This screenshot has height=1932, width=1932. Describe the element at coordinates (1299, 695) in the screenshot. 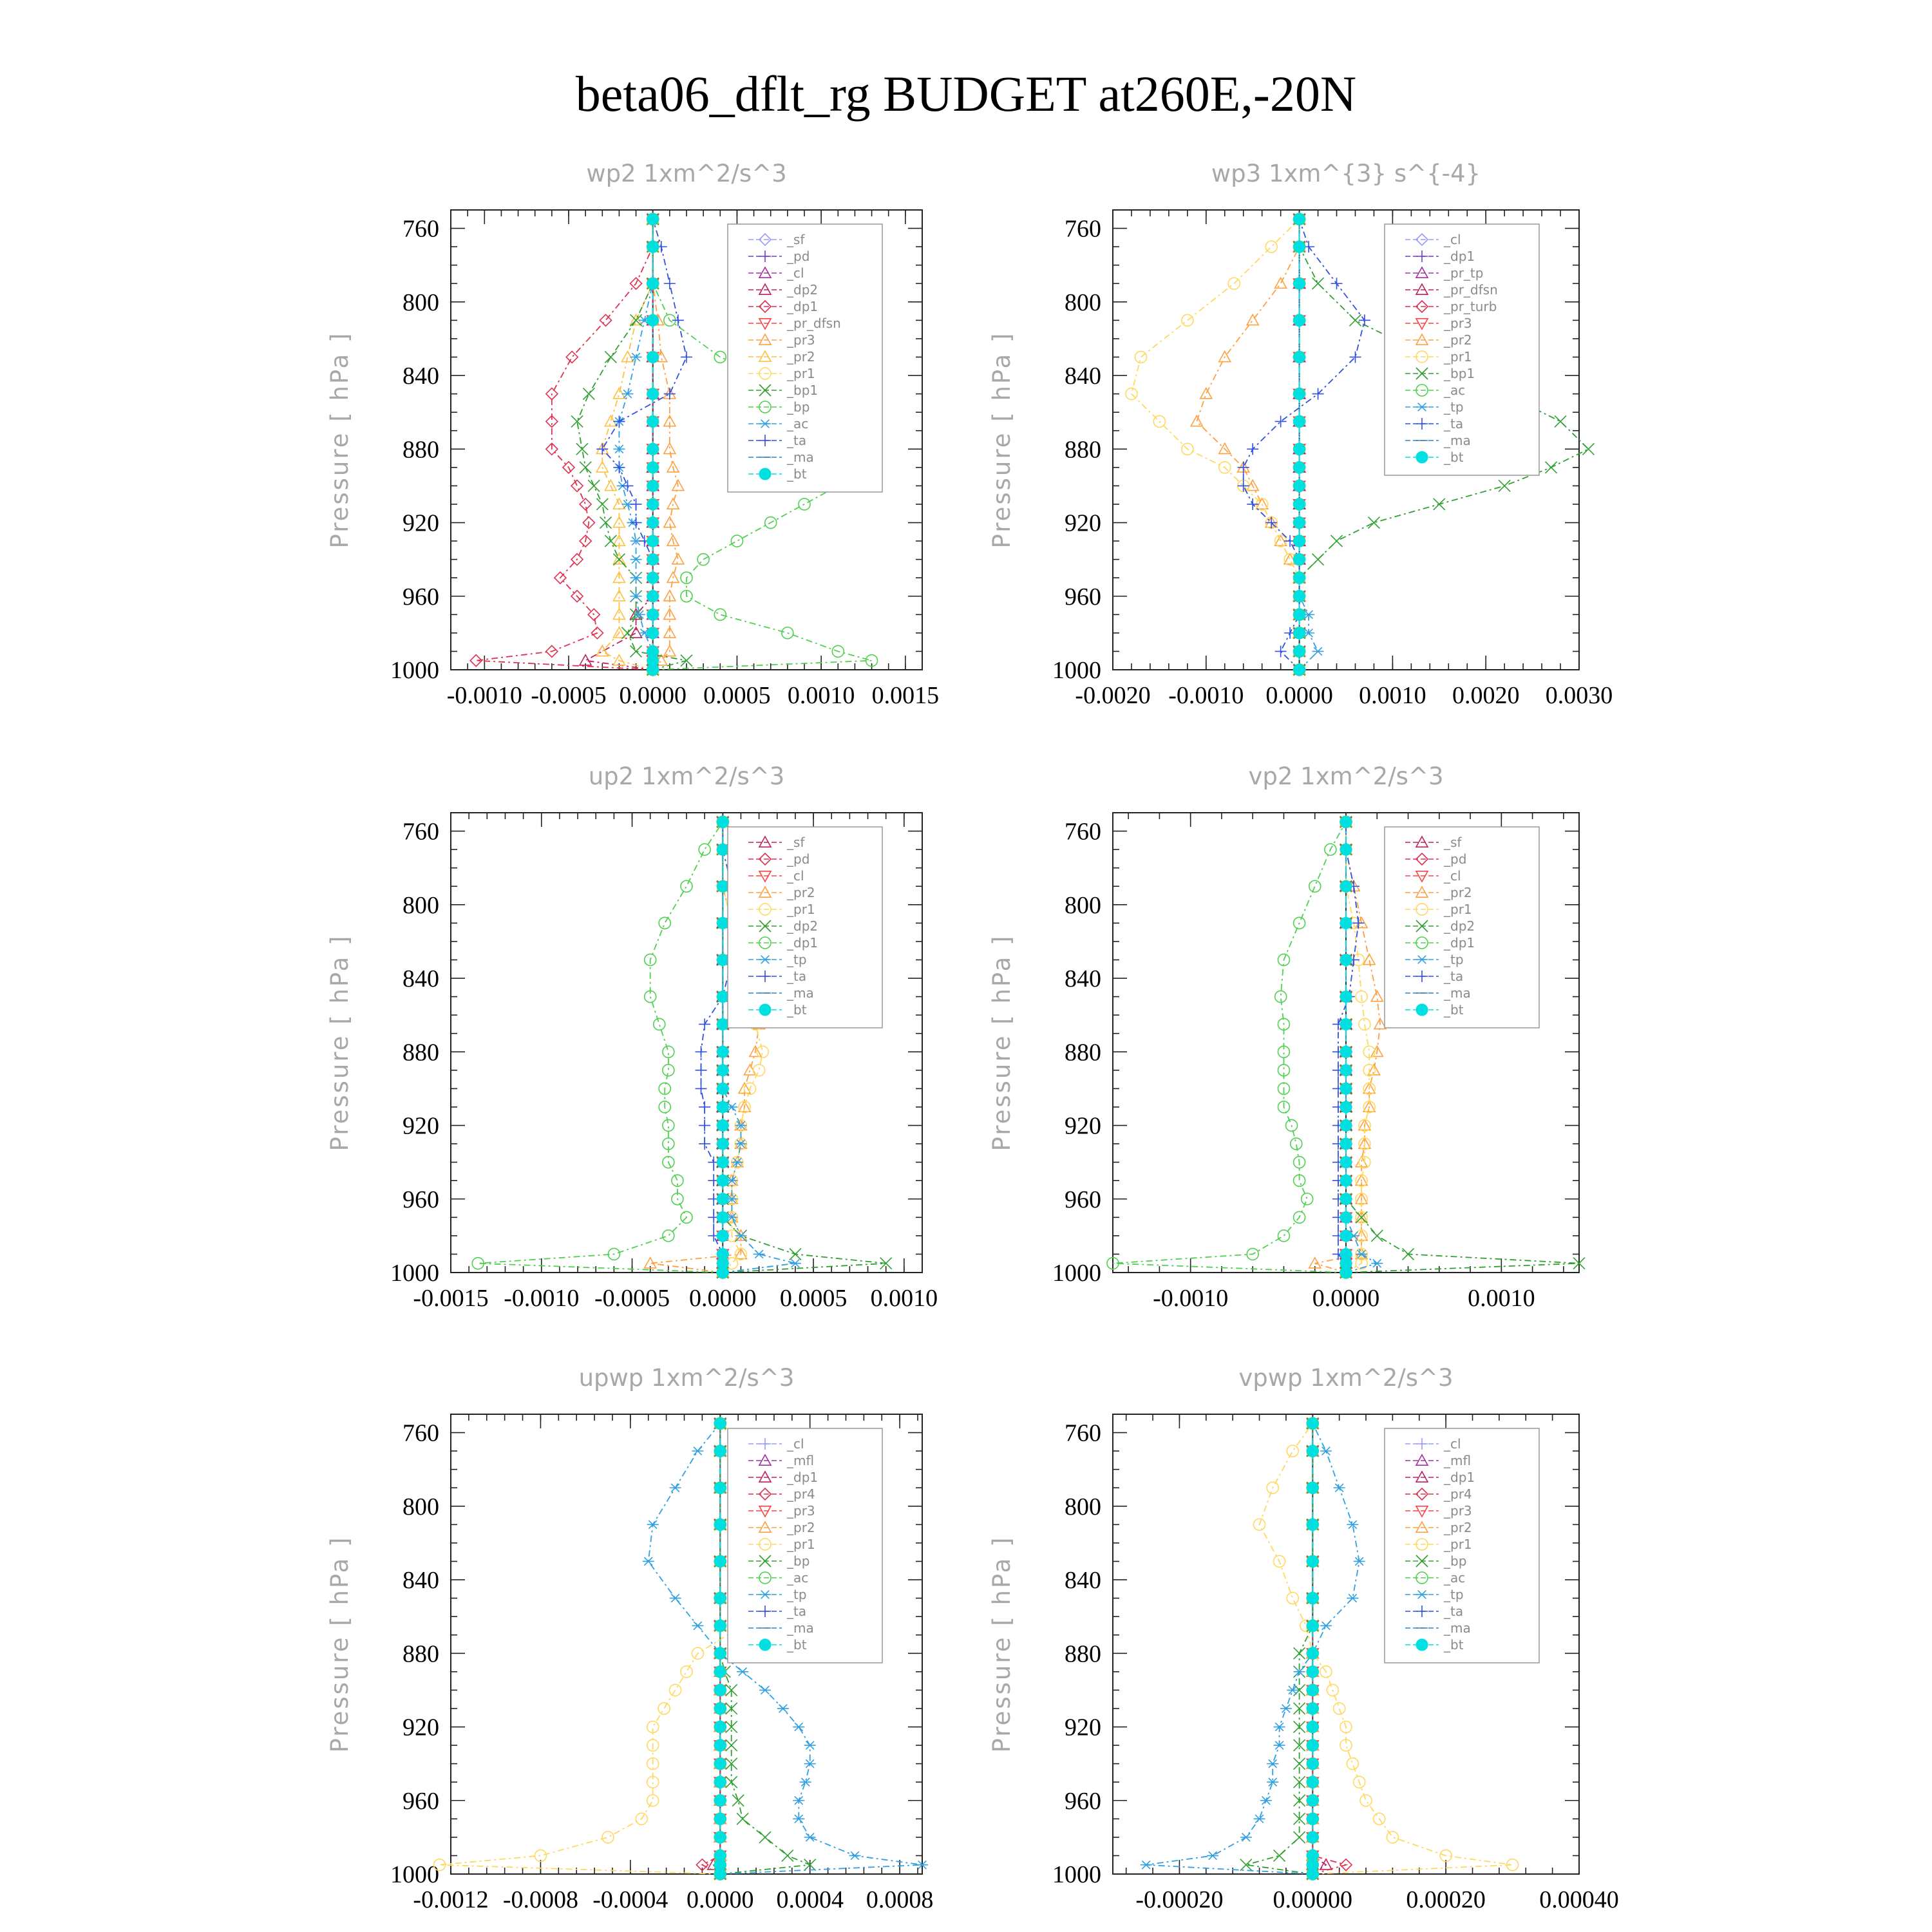

I see `x-tick-label: 0.0000` at that location.